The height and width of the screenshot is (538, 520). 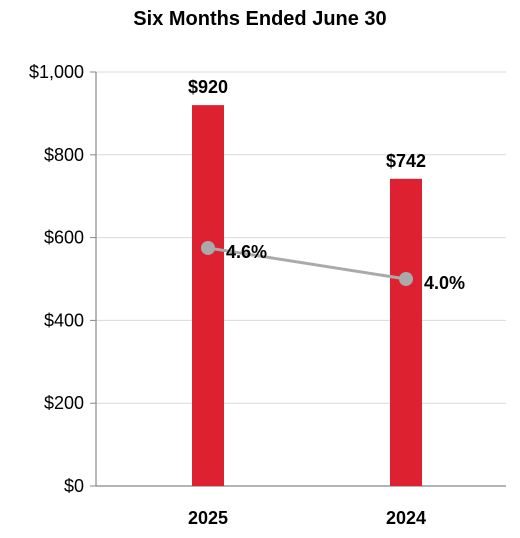 What do you see at coordinates (208, 87) in the screenshot?
I see `bar-value-label: $920` at bounding box center [208, 87].